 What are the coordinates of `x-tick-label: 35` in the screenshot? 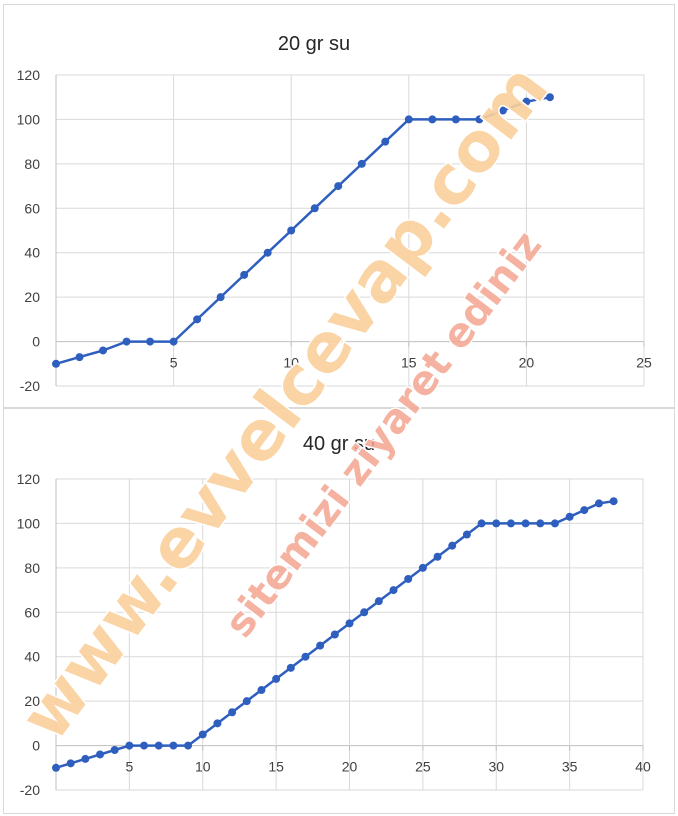 It's located at (570, 767).